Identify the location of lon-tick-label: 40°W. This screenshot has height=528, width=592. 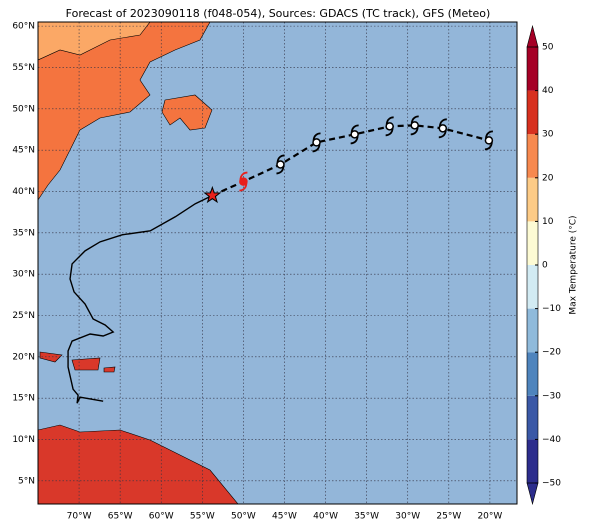
(325, 517).